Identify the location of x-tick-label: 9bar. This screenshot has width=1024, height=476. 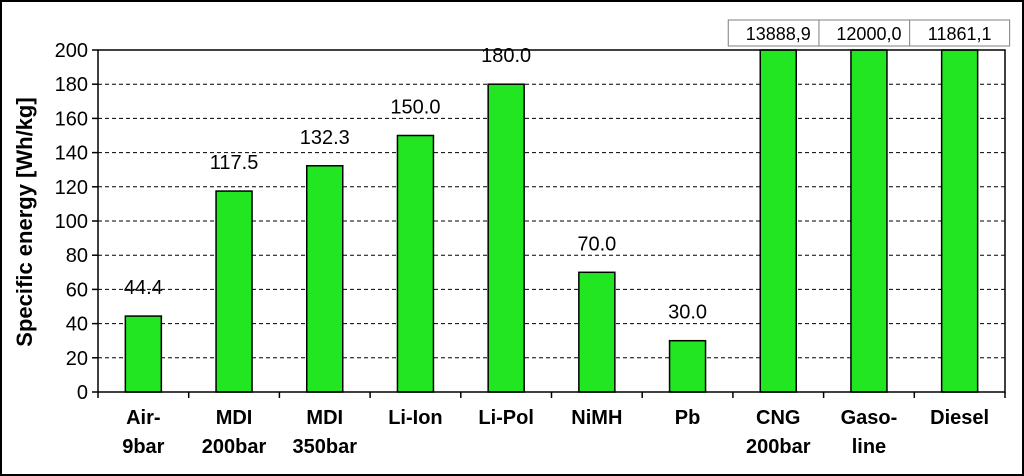
(143, 447).